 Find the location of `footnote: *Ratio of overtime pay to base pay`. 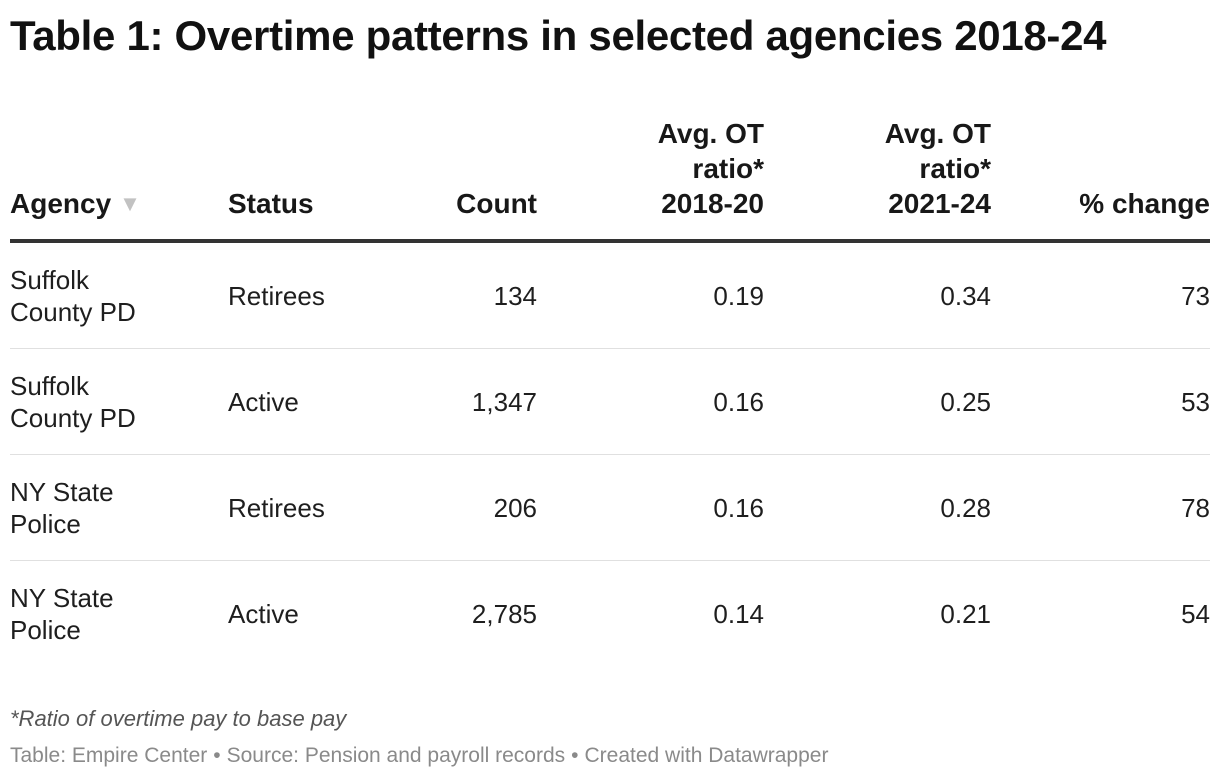

footnote: *Ratio of overtime pay to base pay is located at coordinates (178, 718).